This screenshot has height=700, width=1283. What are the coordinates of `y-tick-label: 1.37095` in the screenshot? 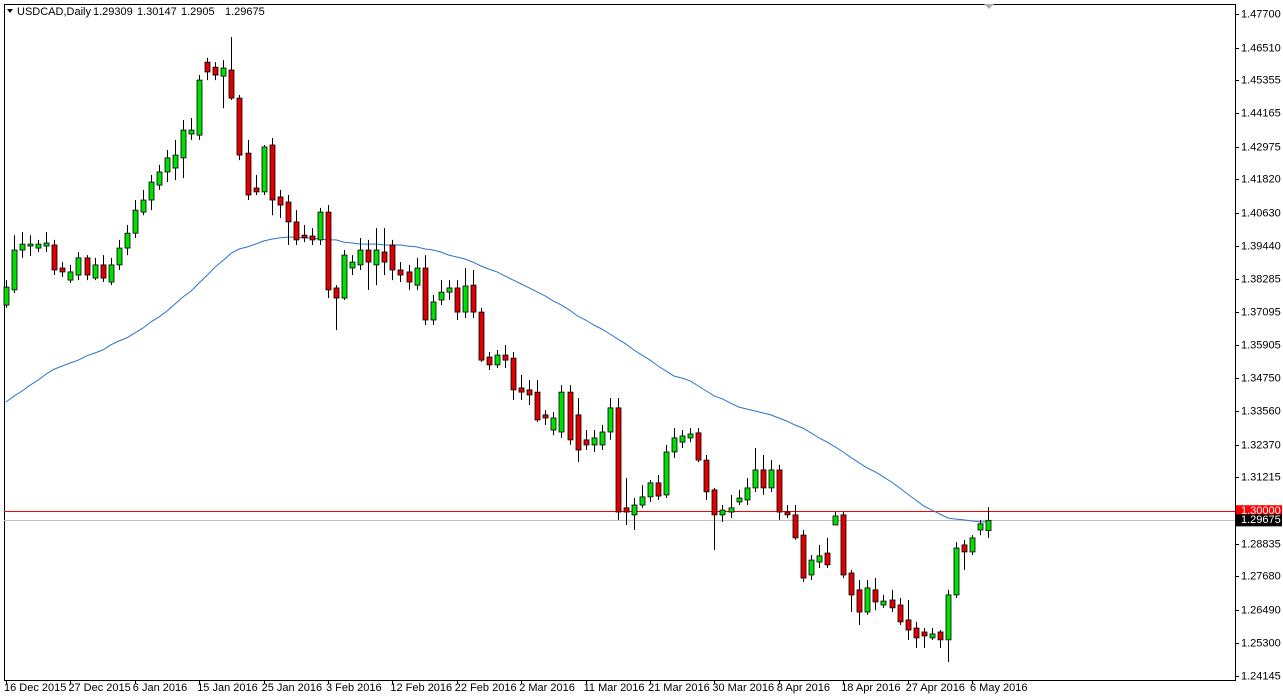 It's located at (1261, 312).